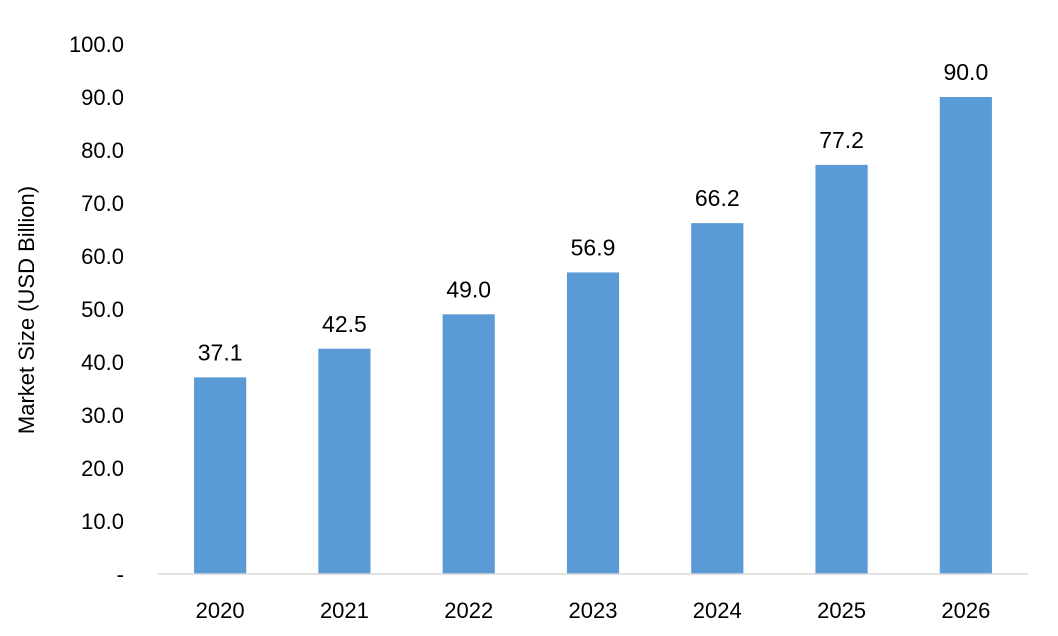  I want to click on data-label: 56.9, so click(593, 247).